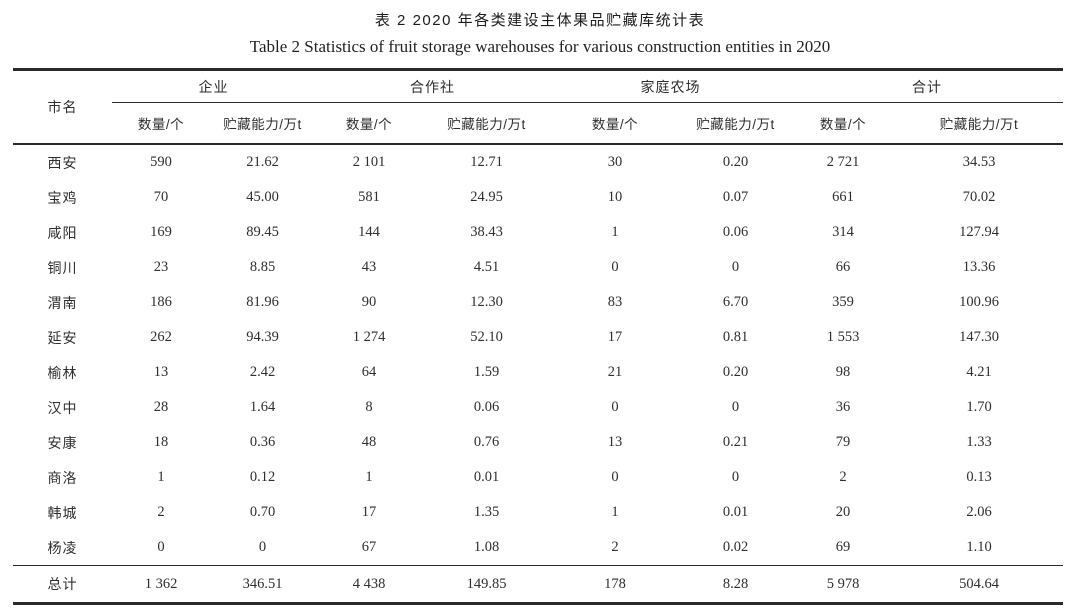  What do you see at coordinates (843, 267) in the screenshot?
I see `value-cell: 66` at bounding box center [843, 267].